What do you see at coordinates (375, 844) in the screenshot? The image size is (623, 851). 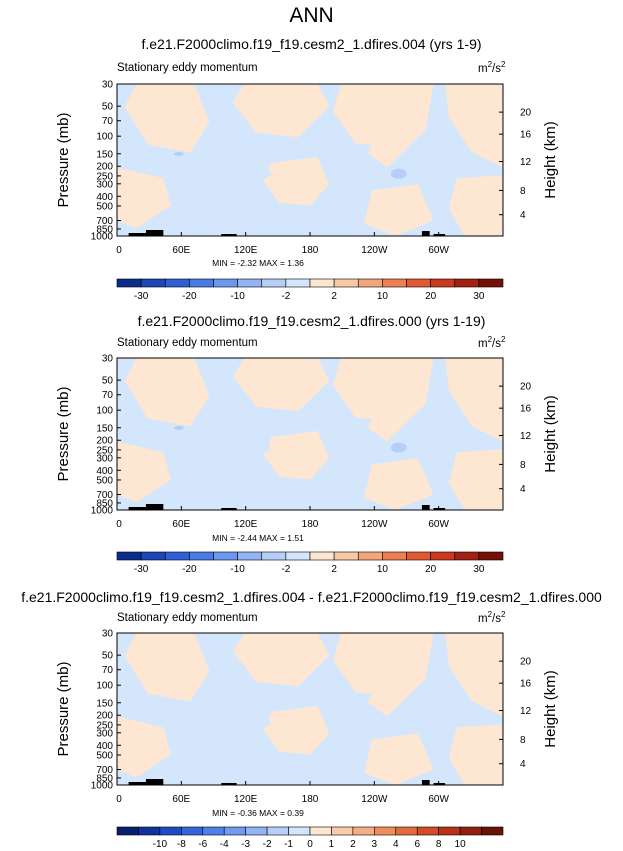 I see `colorbar-label: 3` at bounding box center [375, 844].